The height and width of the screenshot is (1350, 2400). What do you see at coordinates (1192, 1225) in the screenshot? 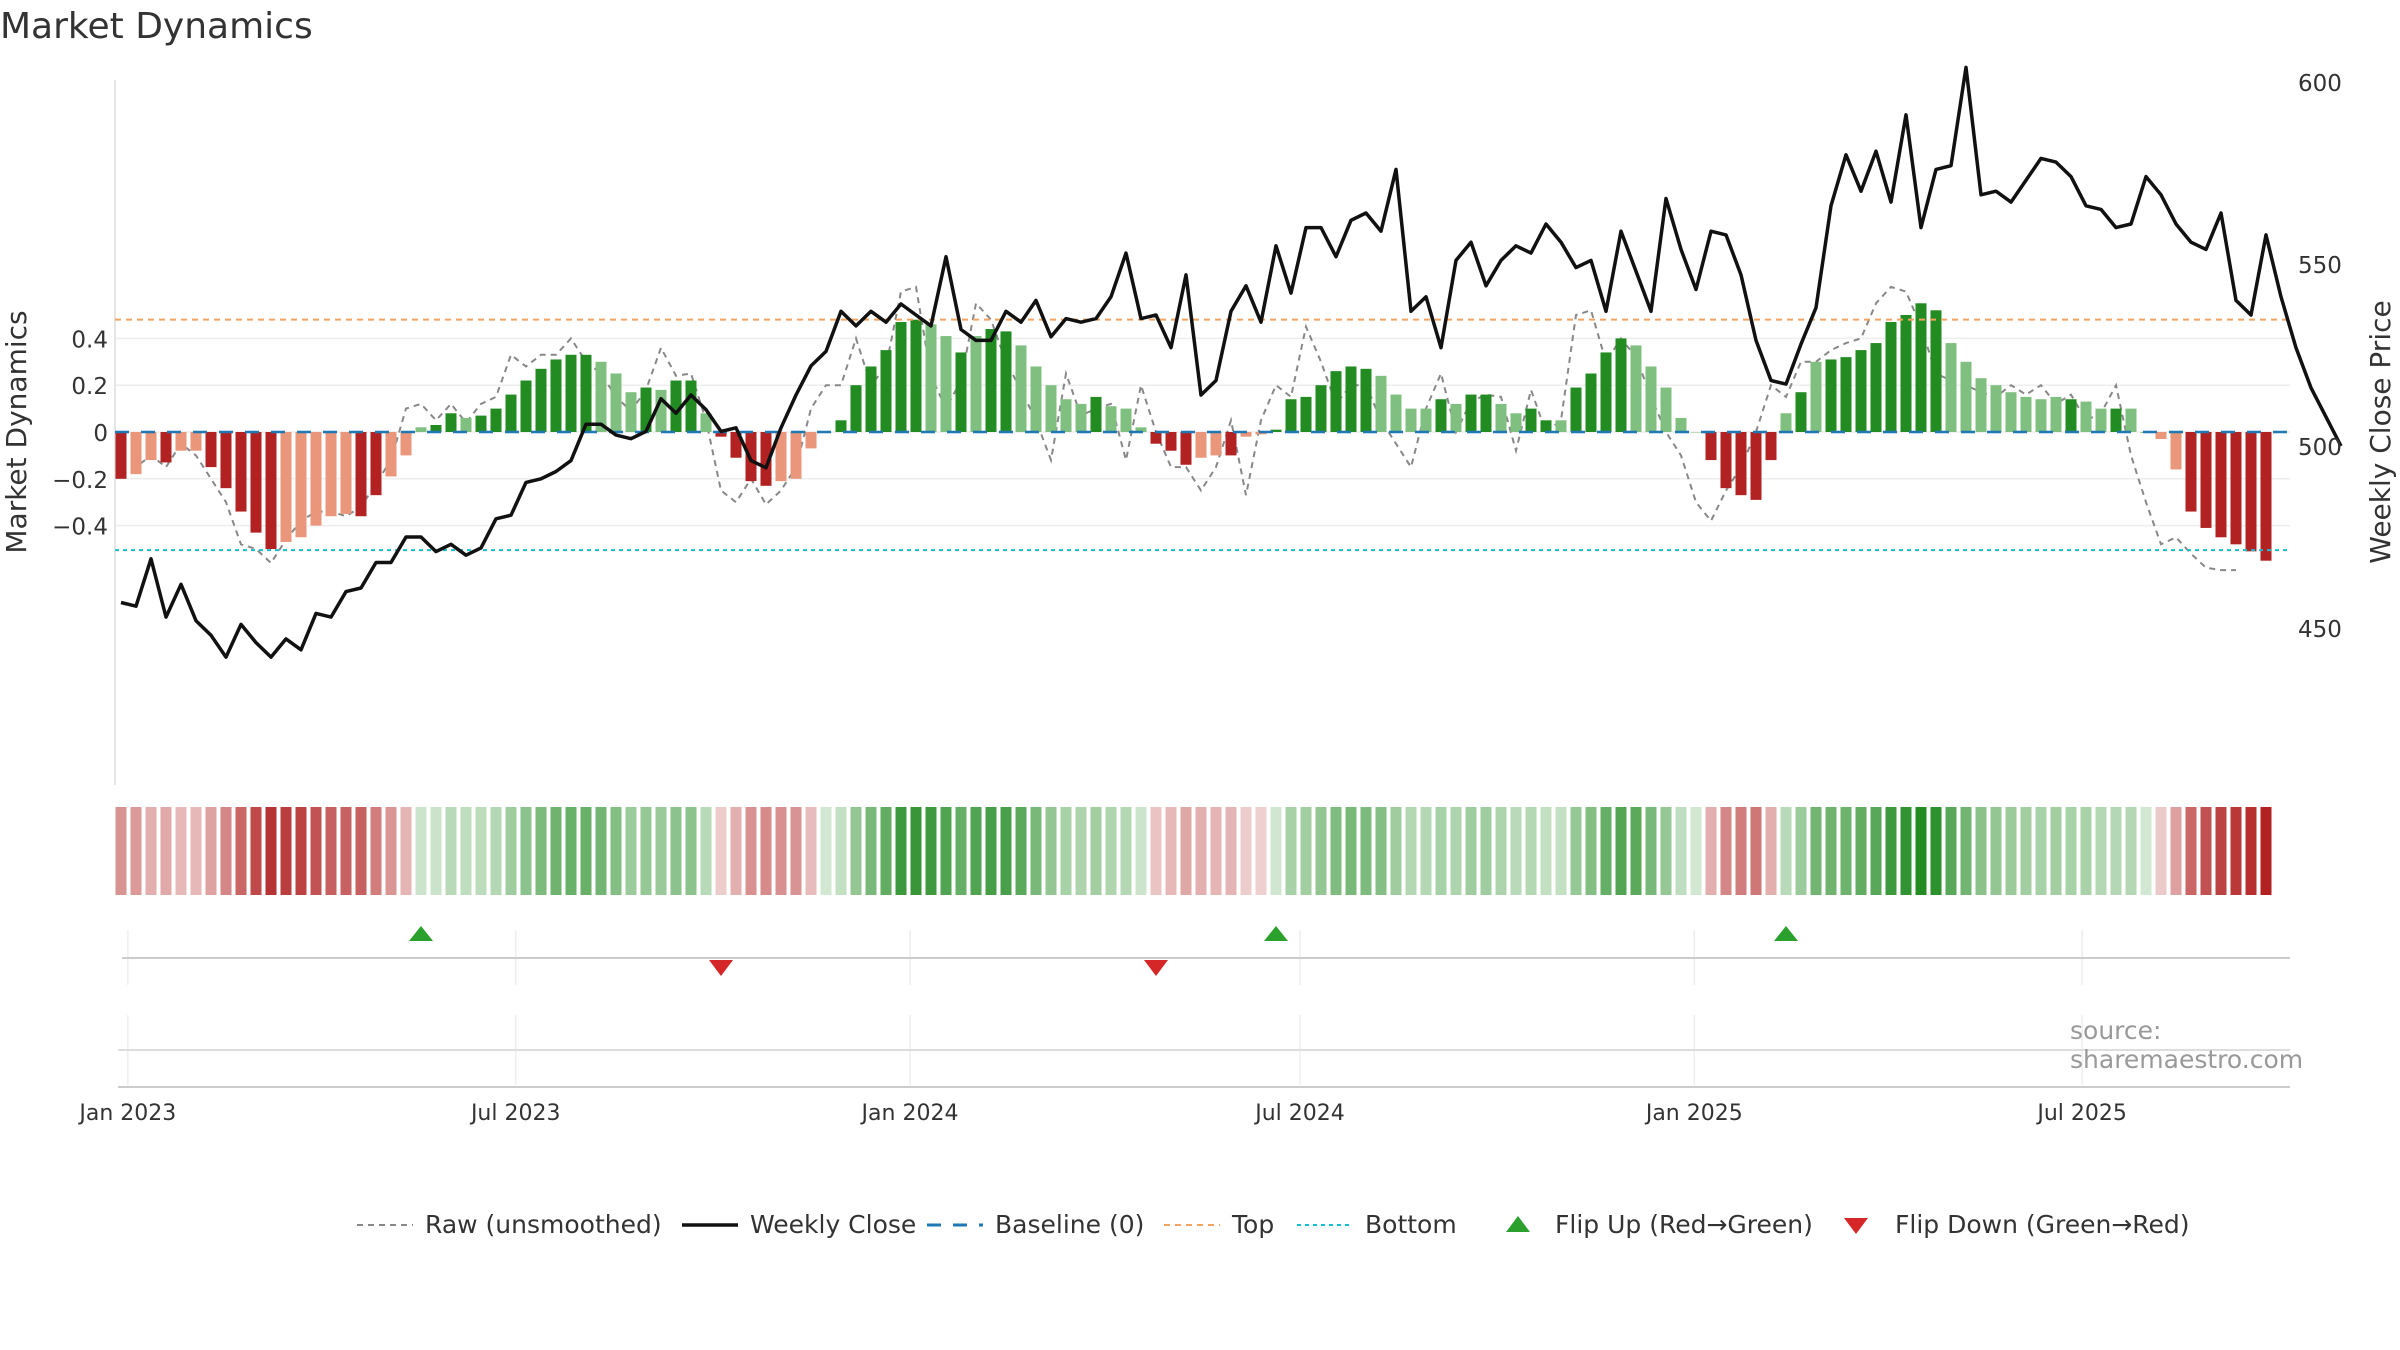
I see `legend-swatch-top` at bounding box center [1192, 1225].